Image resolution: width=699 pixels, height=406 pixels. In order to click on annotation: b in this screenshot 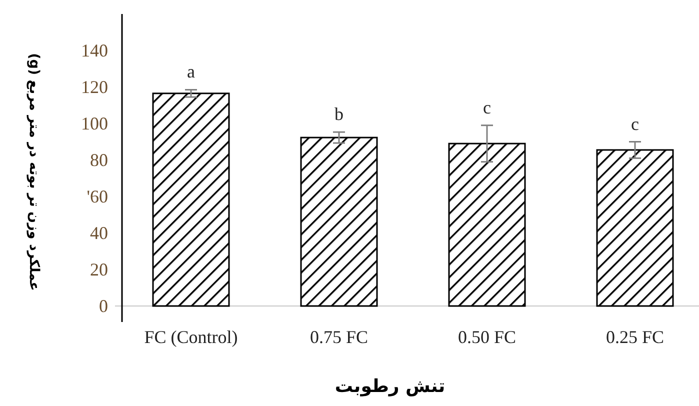, I will do `click(339, 114)`.